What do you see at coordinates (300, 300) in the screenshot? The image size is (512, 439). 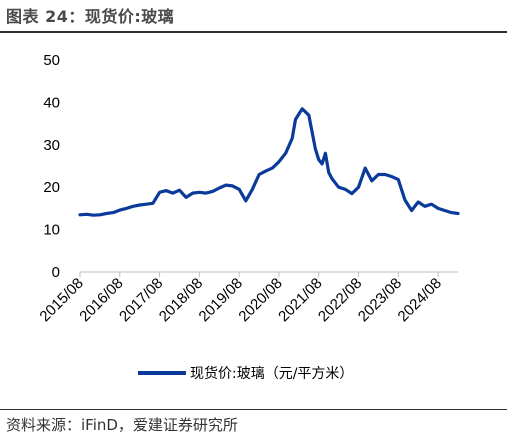 I see `x-tick-label: 2021/08` at bounding box center [300, 300].